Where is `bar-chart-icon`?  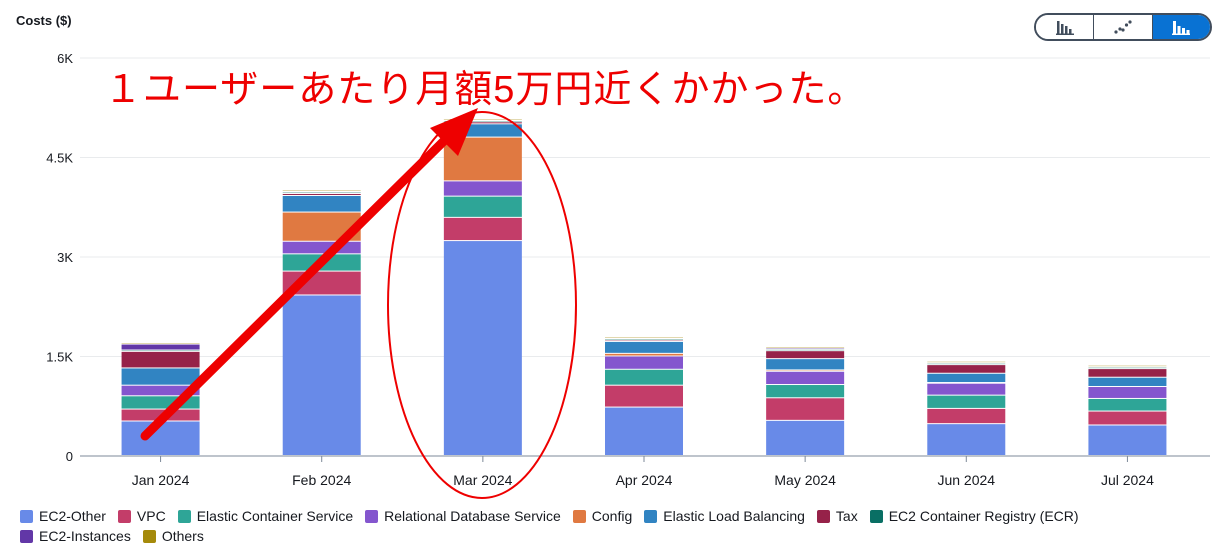
bar-chart-icon is located at coordinates (1064, 28).